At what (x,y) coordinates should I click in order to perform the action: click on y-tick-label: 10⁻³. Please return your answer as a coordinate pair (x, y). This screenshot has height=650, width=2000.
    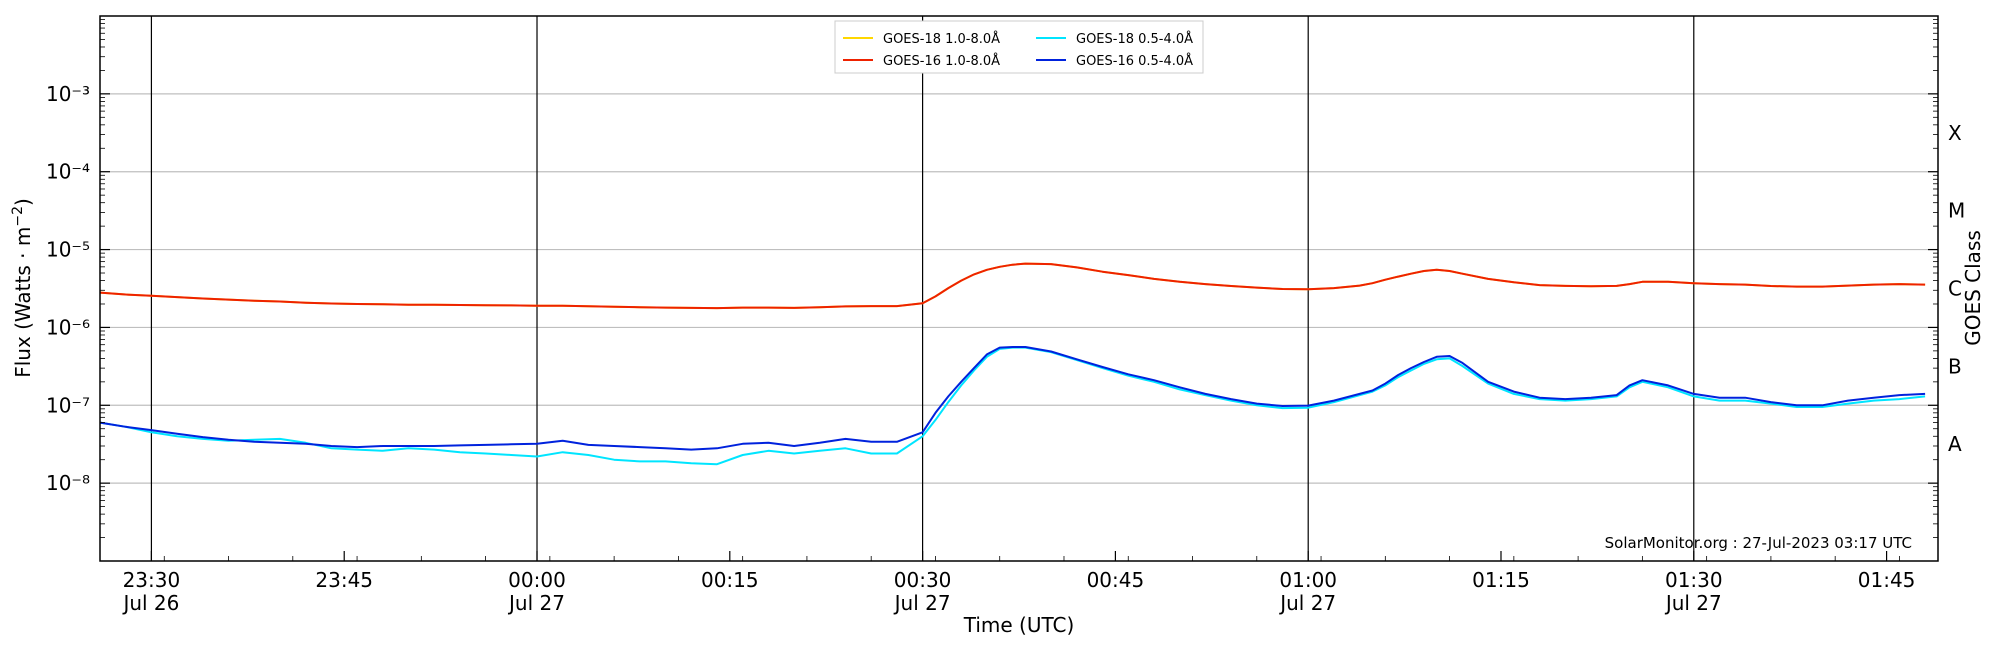
    Looking at the image, I should click on (68, 94).